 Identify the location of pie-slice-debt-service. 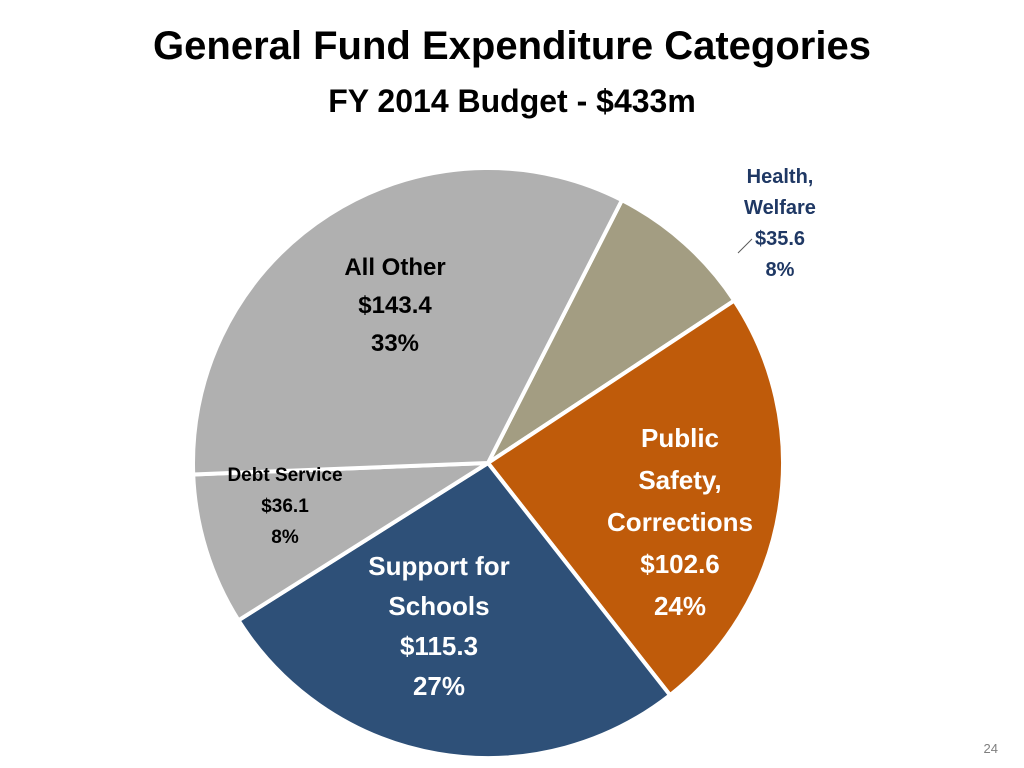
(340, 542).